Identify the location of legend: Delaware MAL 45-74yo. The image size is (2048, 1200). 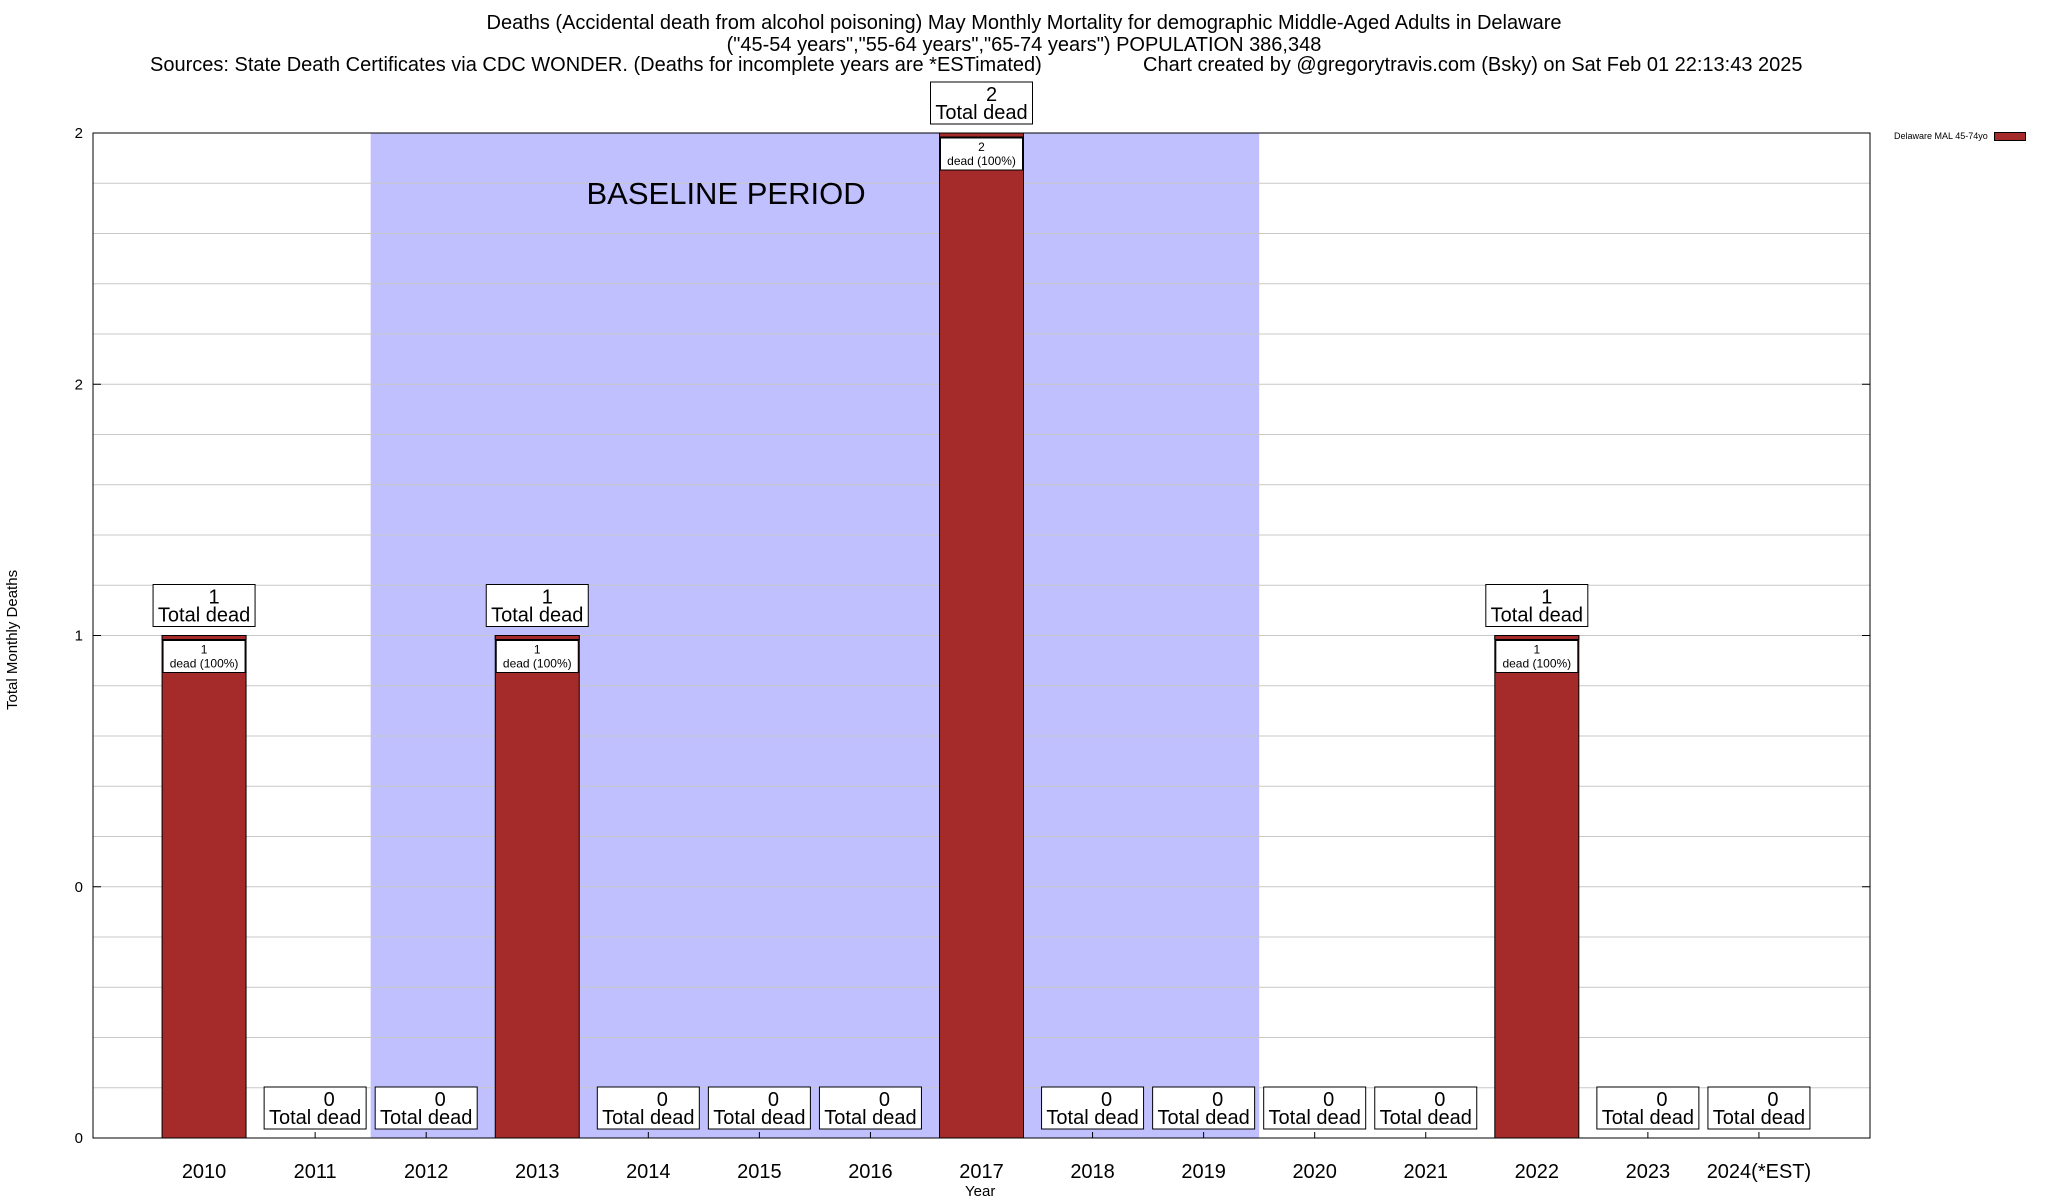
(1960, 136).